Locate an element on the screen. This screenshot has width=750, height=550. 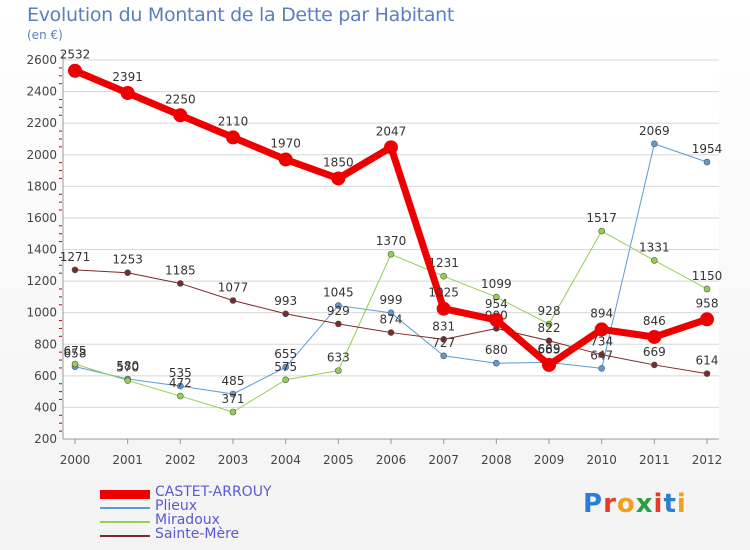
data-label: 1185 is located at coordinates (180, 270).